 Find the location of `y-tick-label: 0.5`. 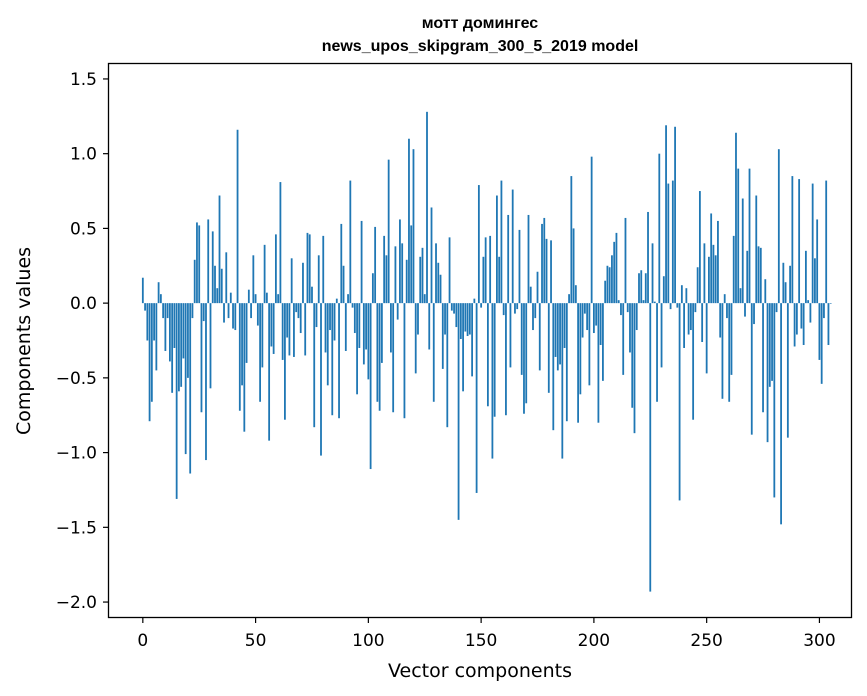

y-tick-label: 0.5 is located at coordinates (83, 229).